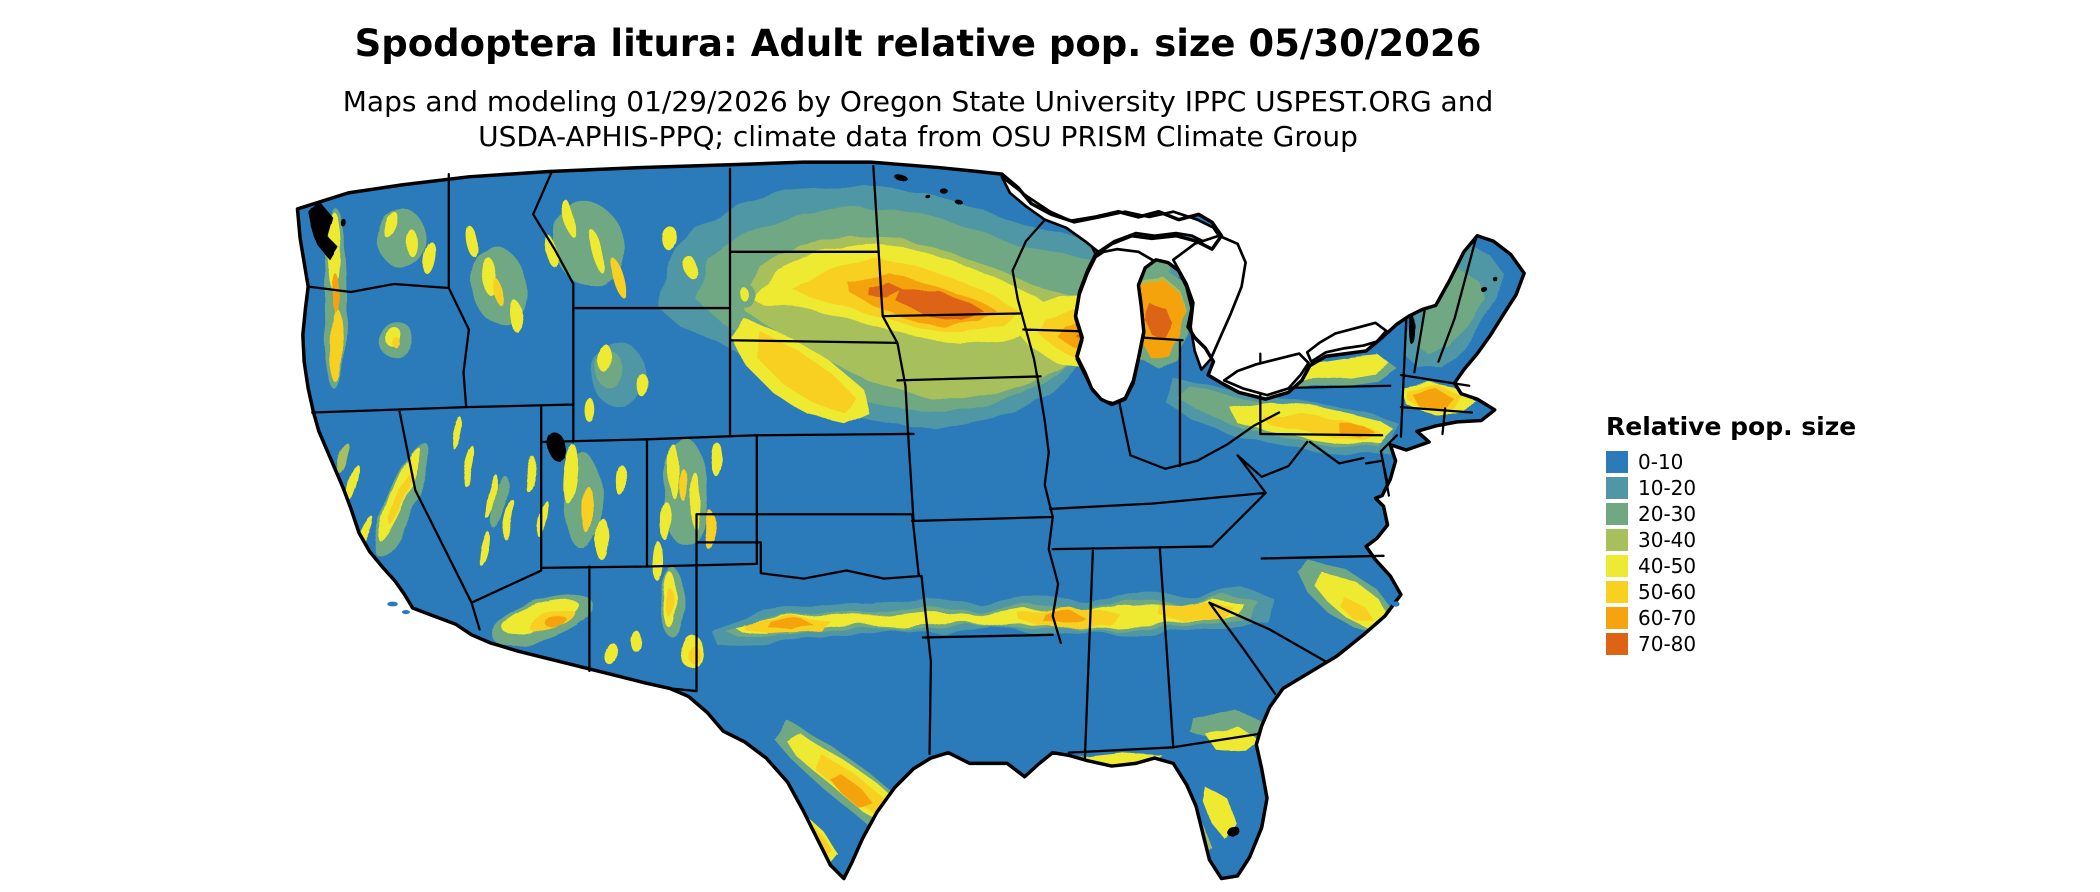  Describe the element at coordinates (1731, 488) in the screenshot. I see `legend-item: 10-20` at that location.